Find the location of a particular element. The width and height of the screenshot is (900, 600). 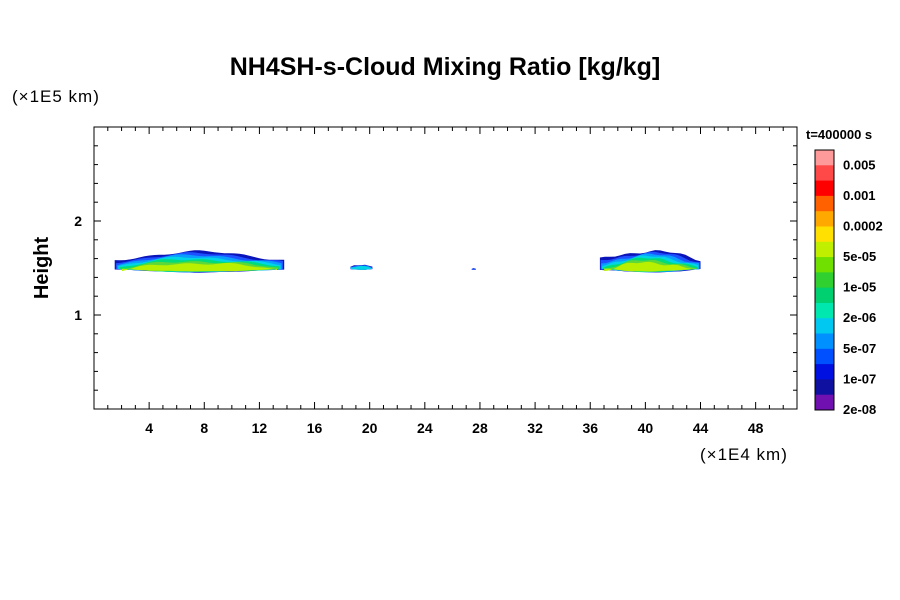

x-tick-label: 36 is located at coordinates (590, 428).